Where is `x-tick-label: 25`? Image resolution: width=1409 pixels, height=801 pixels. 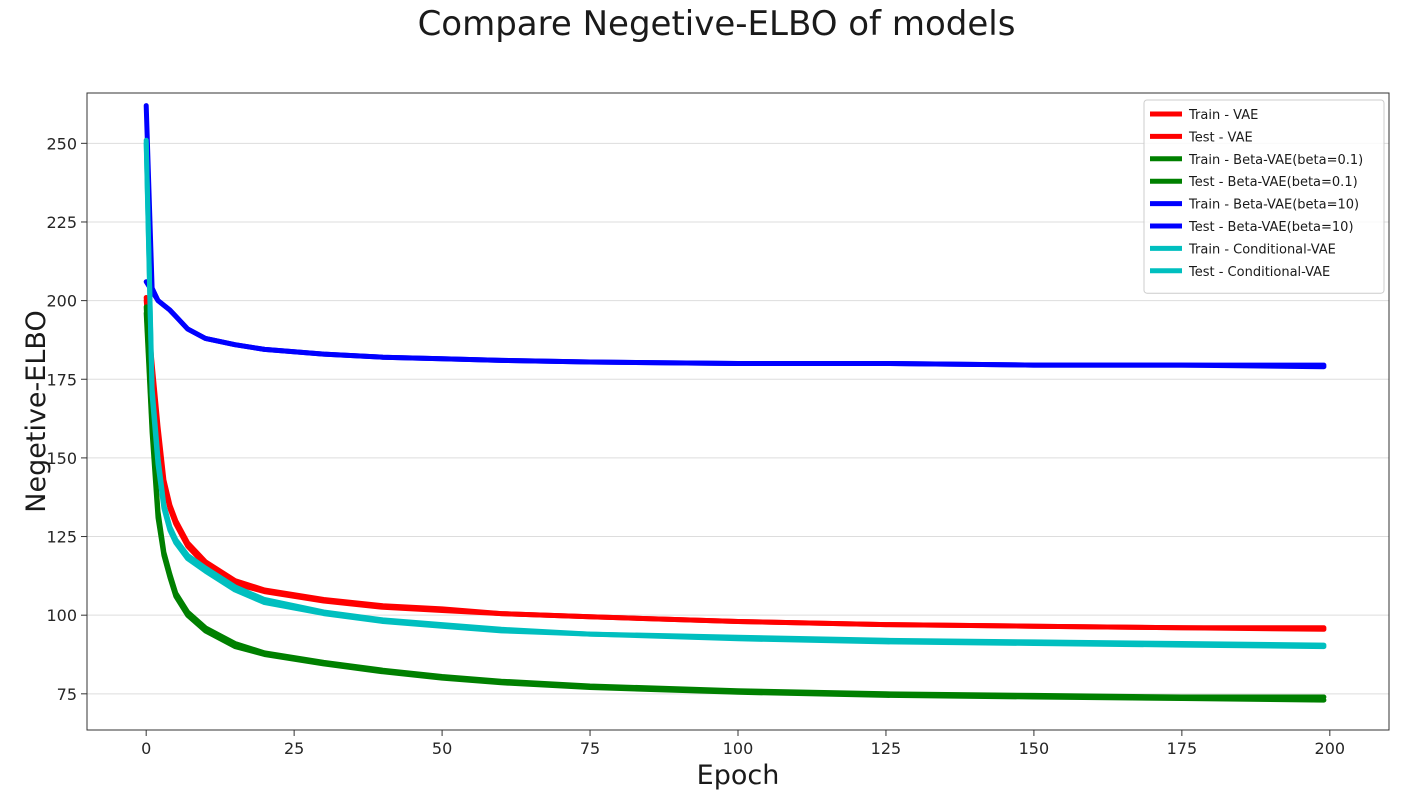 x-tick-label: 25 is located at coordinates (294, 748).